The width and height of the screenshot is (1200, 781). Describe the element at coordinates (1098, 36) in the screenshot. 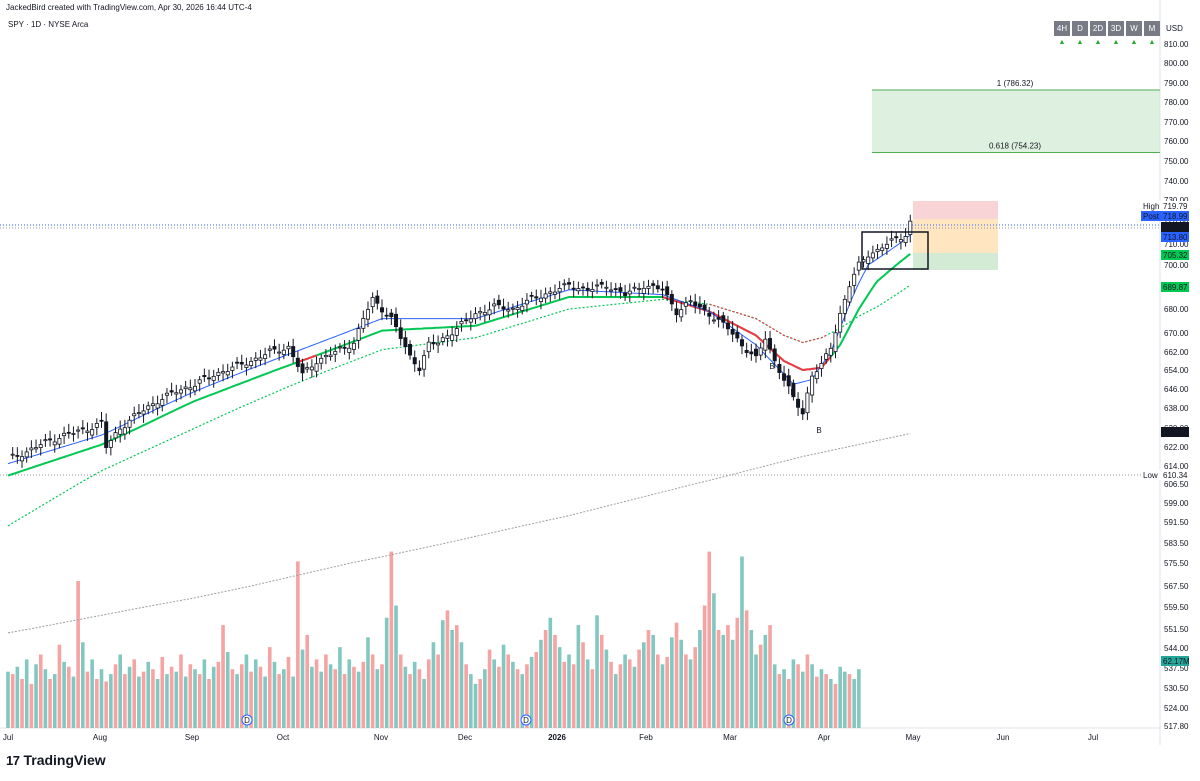

I see `tf-2d: 2D ▲` at that location.